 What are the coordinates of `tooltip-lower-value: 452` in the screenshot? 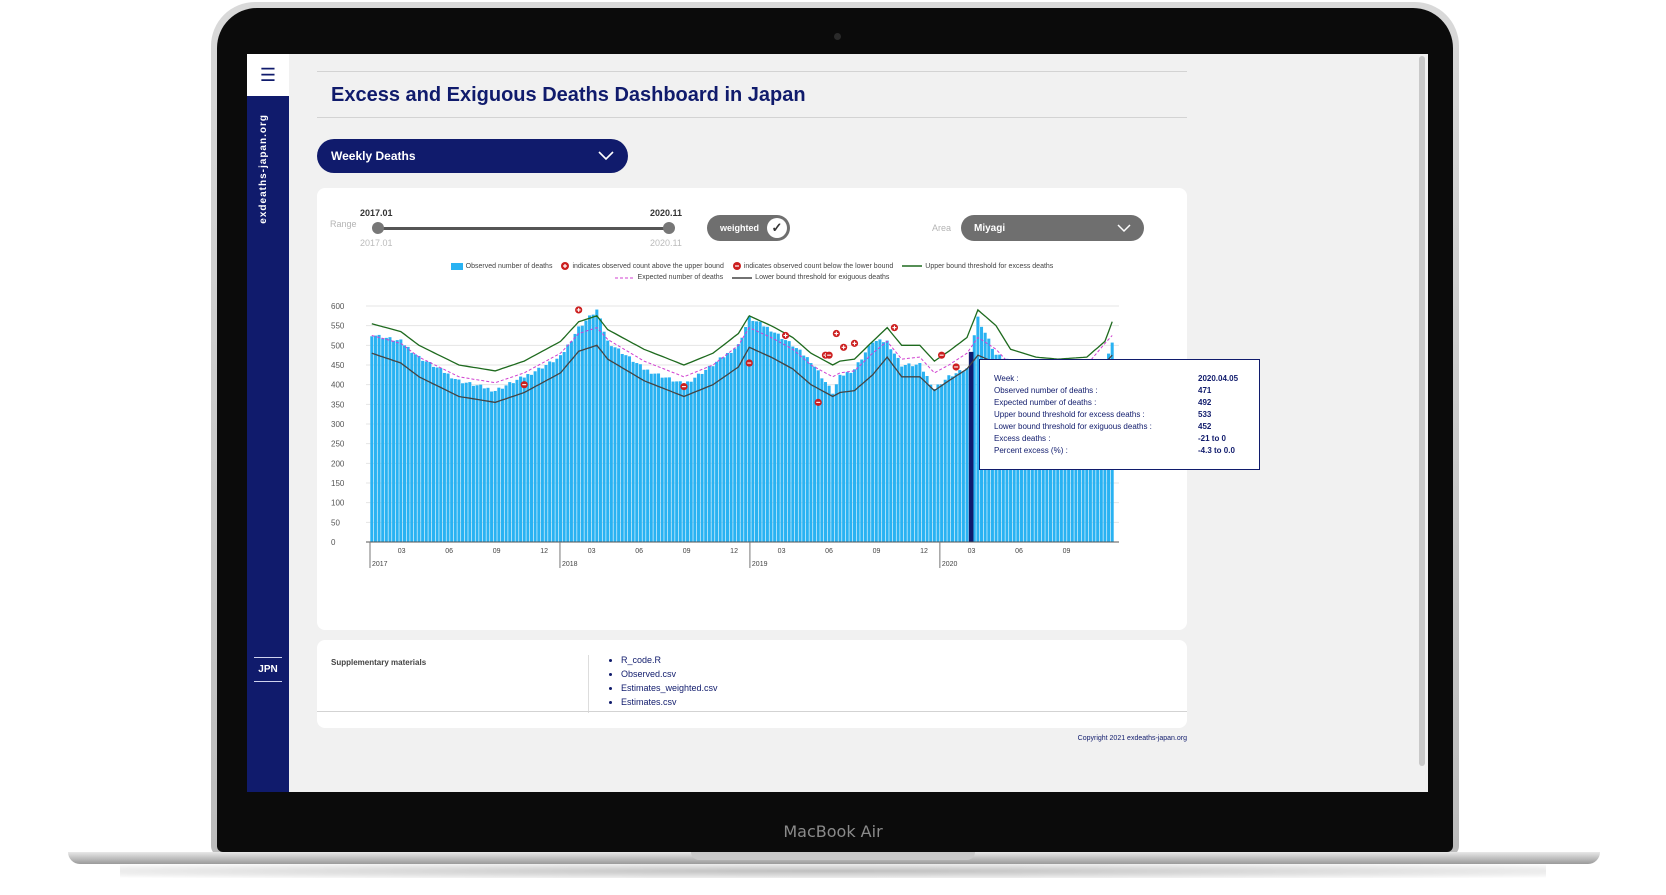 It's located at (1205, 426).